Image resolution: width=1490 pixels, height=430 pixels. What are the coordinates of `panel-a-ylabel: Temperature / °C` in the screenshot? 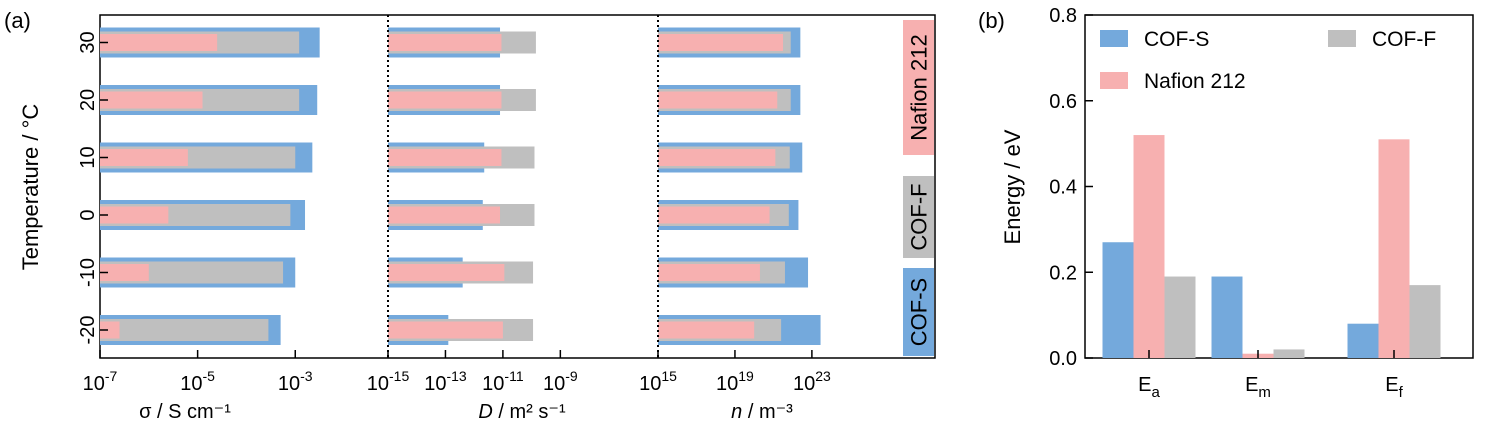 It's located at (30, 187).